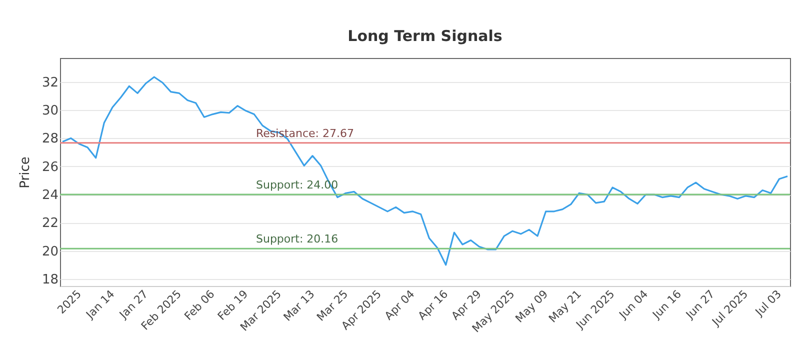 This screenshot has height=350, width=800. I want to click on y-tick-label: 30, so click(50, 111).